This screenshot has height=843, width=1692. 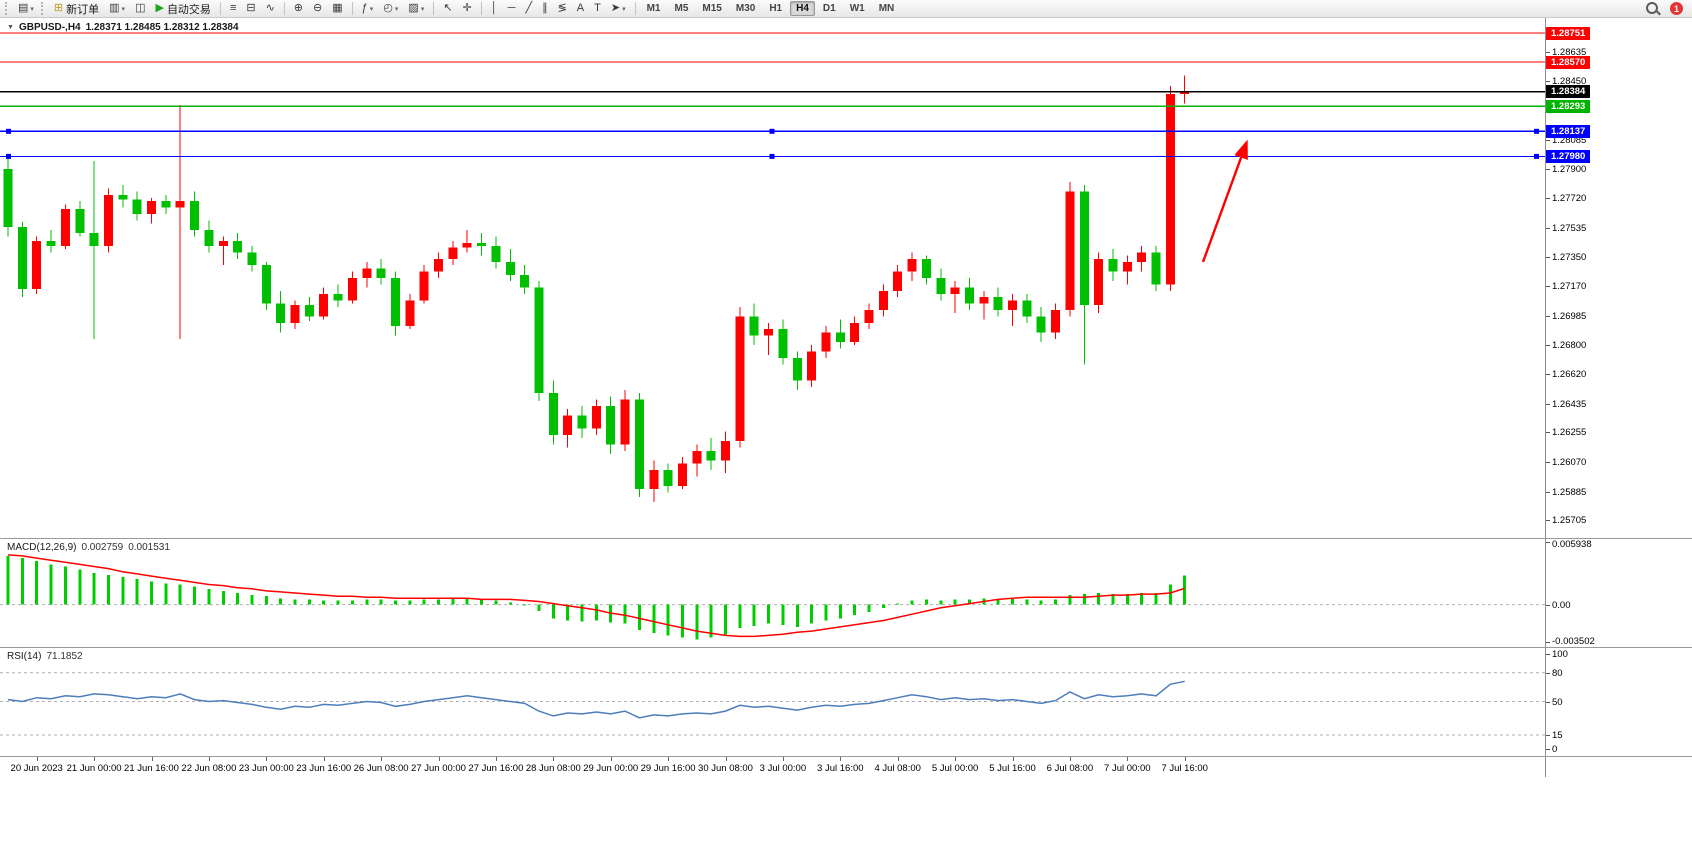 What do you see at coordinates (1560, 654) in the screenshot?
I see `rsi-axis-label: 100` at bounding box center [1560, 654].